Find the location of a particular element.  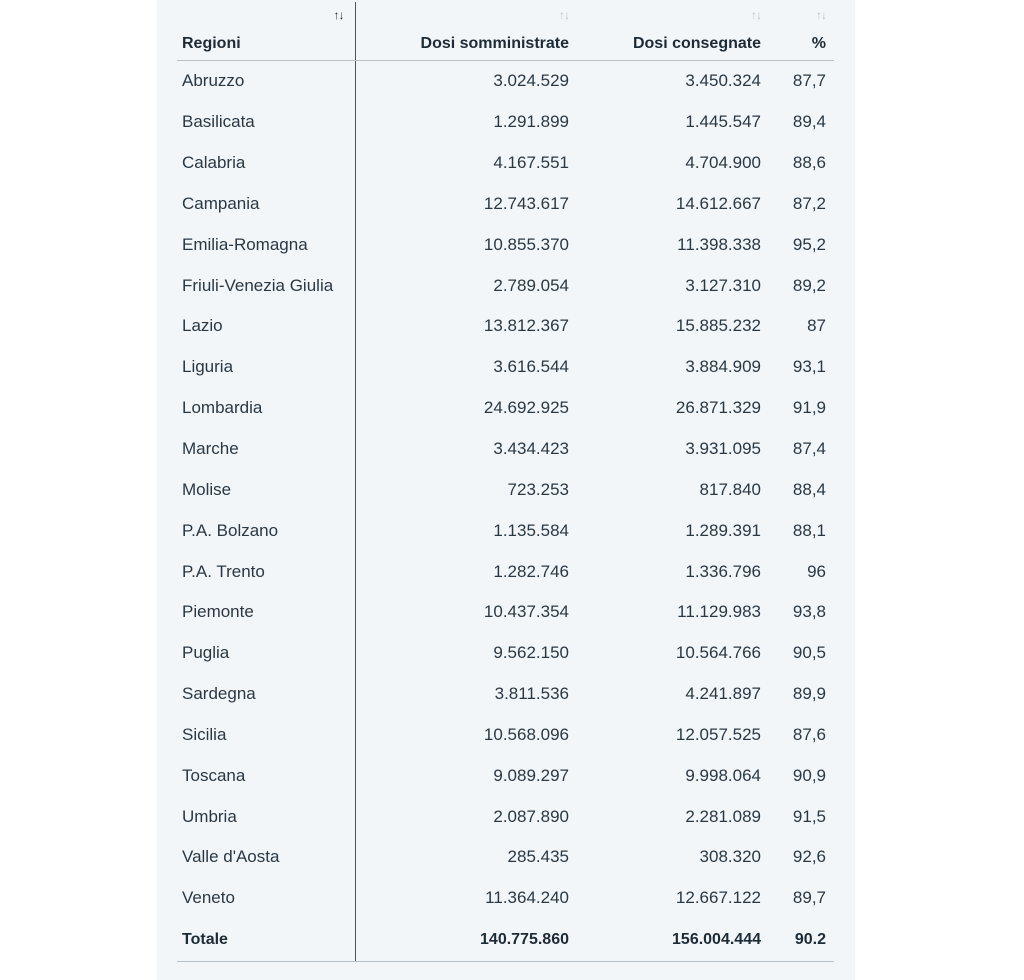

cell-consegnate: 10.564.766 is located at coordinates (718, 653).